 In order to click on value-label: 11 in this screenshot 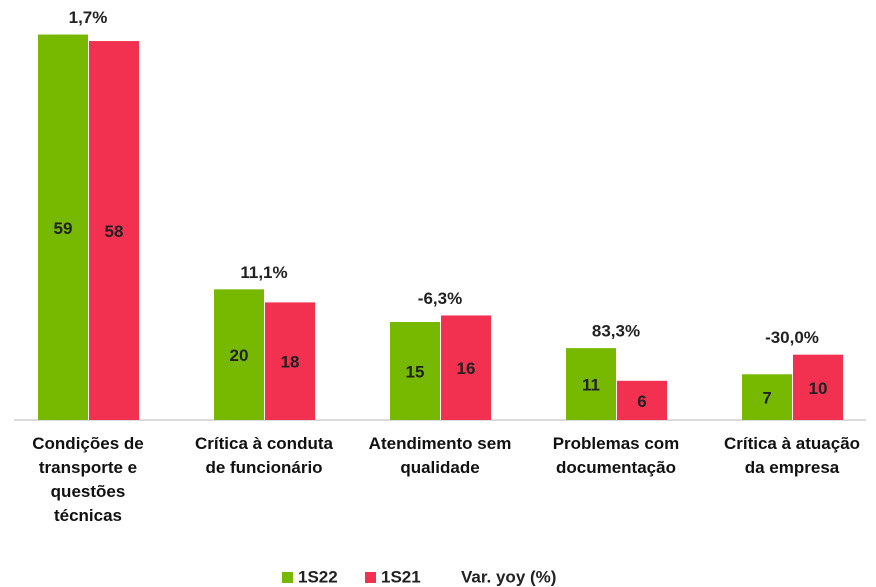, I will do `click(591, 385)`.